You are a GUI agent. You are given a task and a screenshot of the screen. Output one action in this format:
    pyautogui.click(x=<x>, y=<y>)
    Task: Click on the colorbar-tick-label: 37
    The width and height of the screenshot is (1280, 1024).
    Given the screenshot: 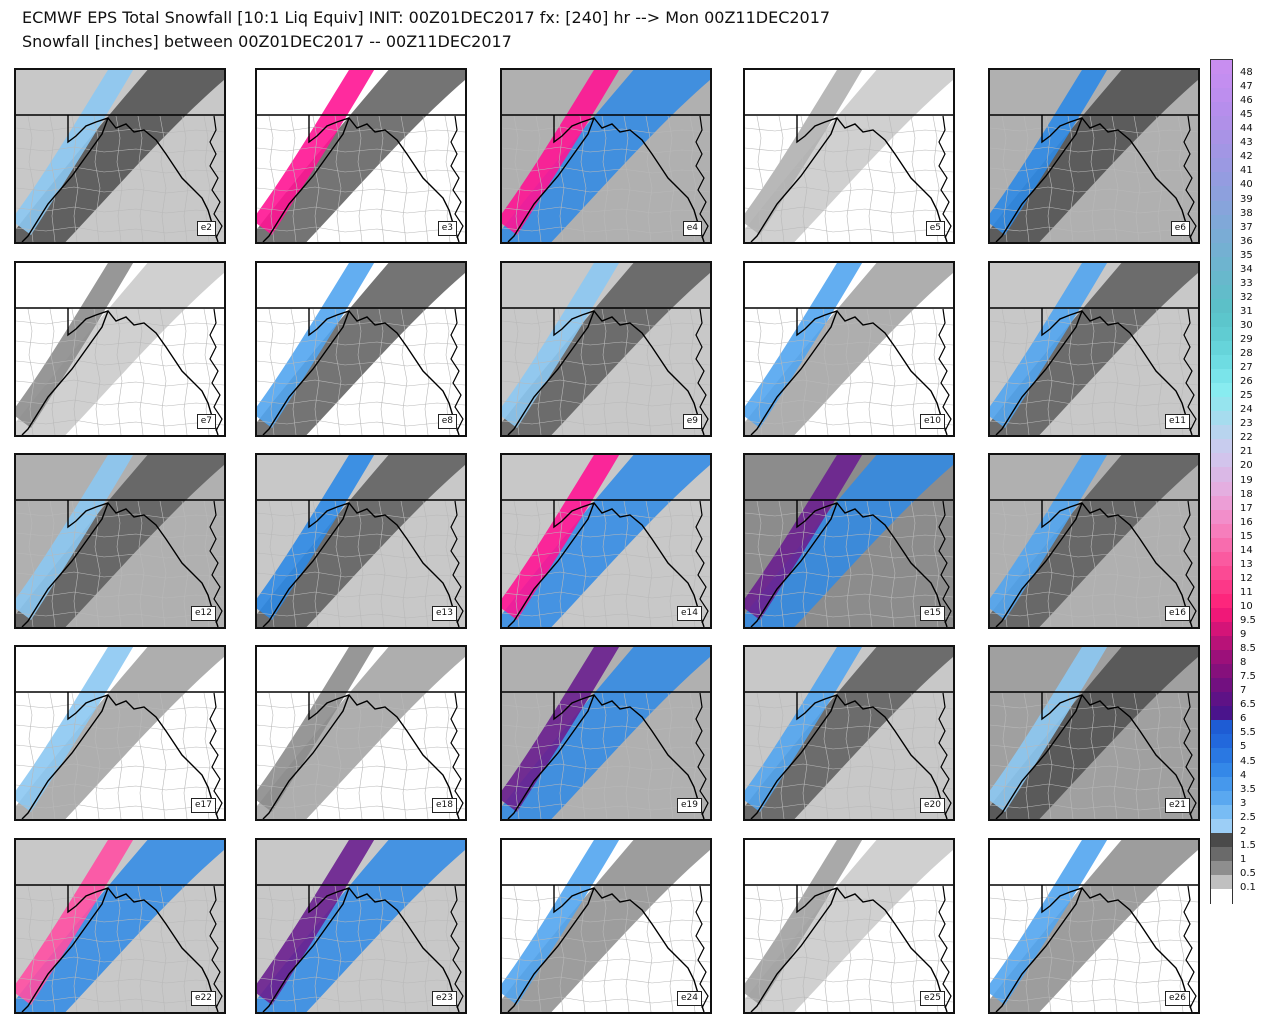 What is the action you would take?
    pyautogui.click(x=1246, y=227)
    